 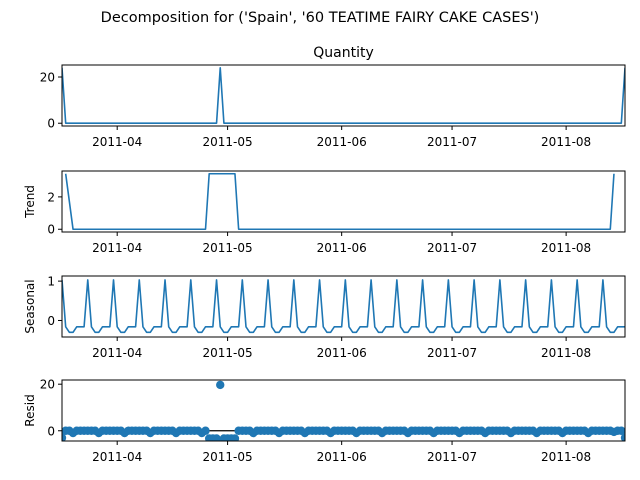 I want to click on y-tick-label: 2, so click(x=51, y=197).